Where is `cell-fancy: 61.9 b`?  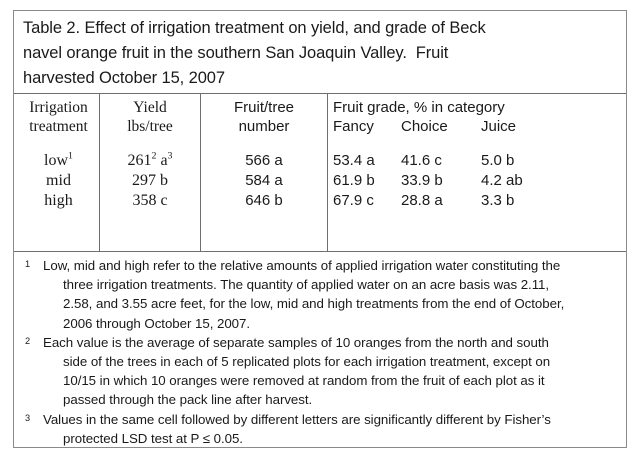 cell-fancy: 61.9 b is located at coordinates (354, 180).